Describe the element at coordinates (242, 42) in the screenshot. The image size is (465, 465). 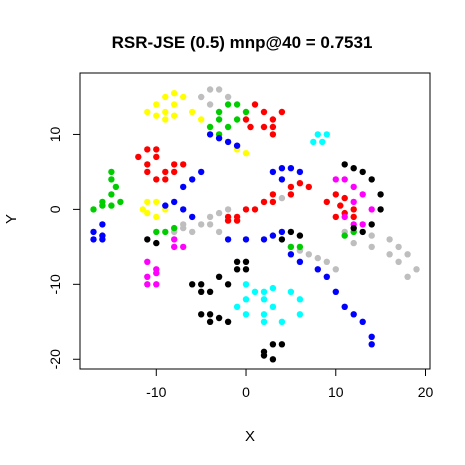
I see `chart-title: RSR-JSE (0.5) mnp@40 = 0.7531` at that location.